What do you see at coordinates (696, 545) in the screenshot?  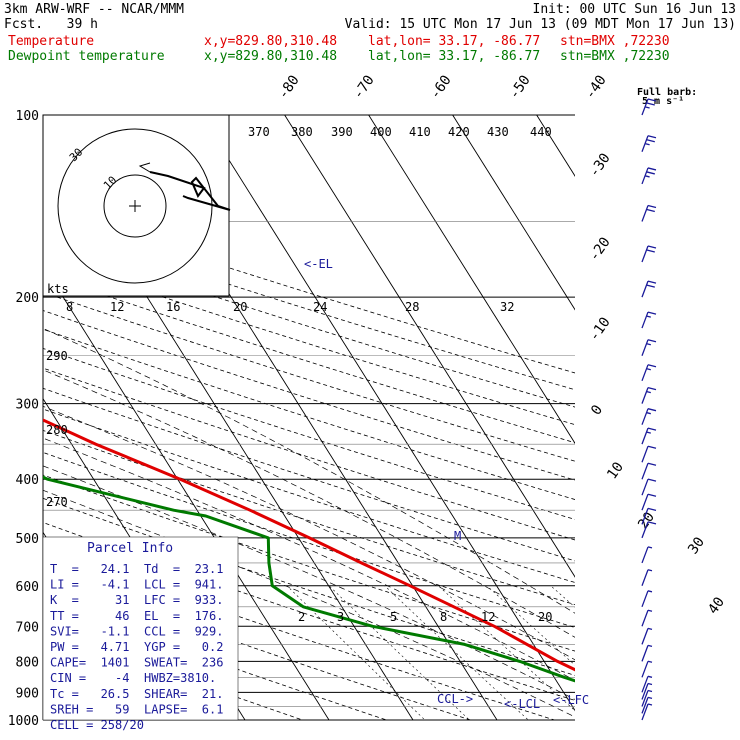 I see `isotherm-label: 30` at bounding box center [696, 545].